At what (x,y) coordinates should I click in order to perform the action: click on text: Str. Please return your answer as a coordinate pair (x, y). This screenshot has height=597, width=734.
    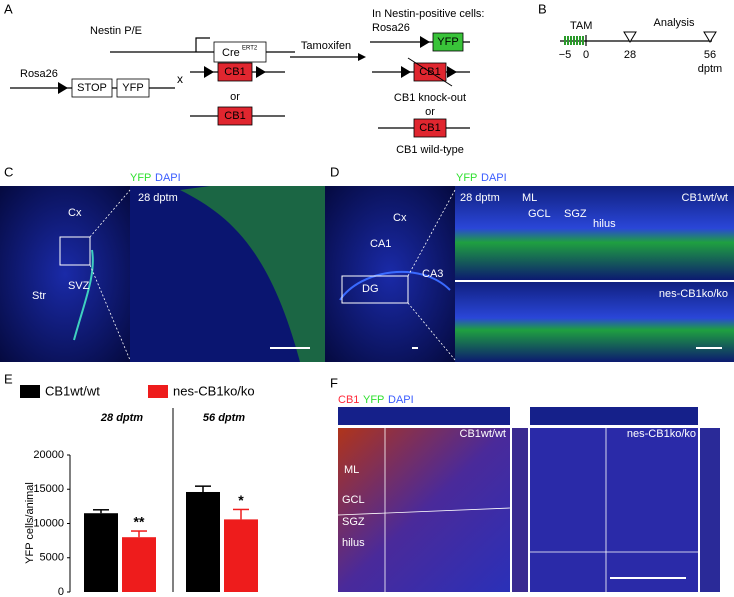
    Looking at the image, I should click on (39, 296).